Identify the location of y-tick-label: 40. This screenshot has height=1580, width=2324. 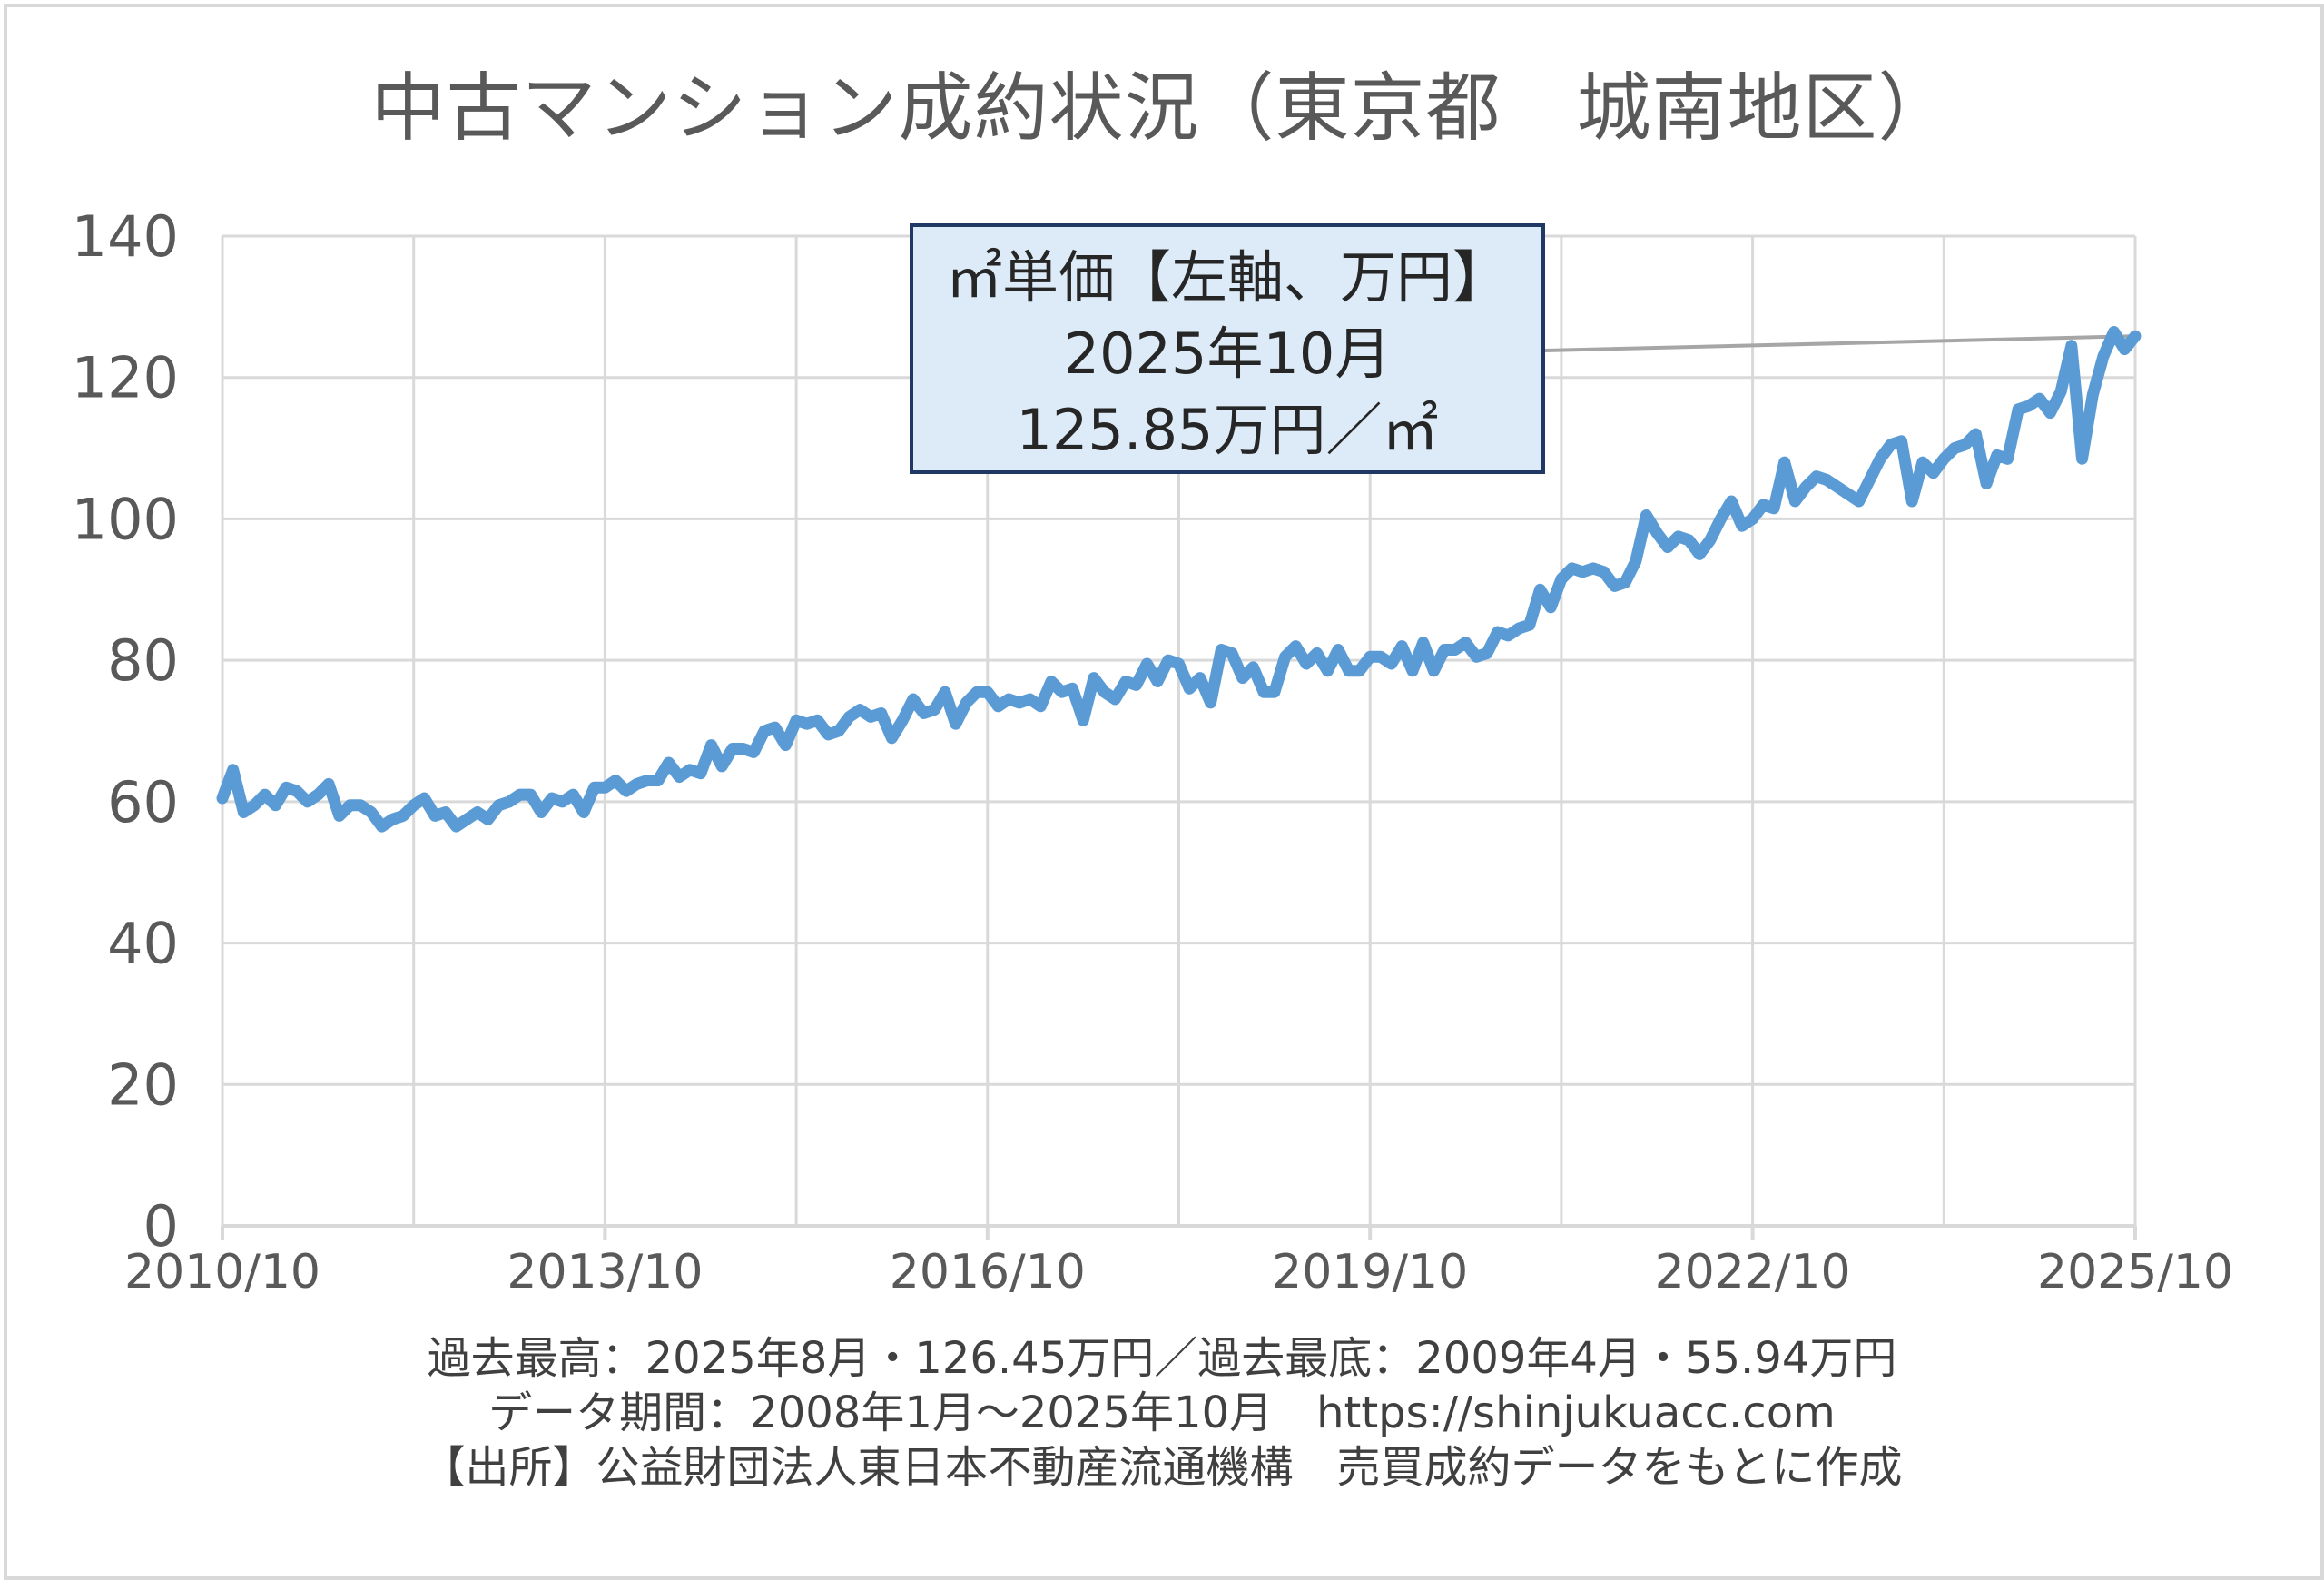
(143, 944).